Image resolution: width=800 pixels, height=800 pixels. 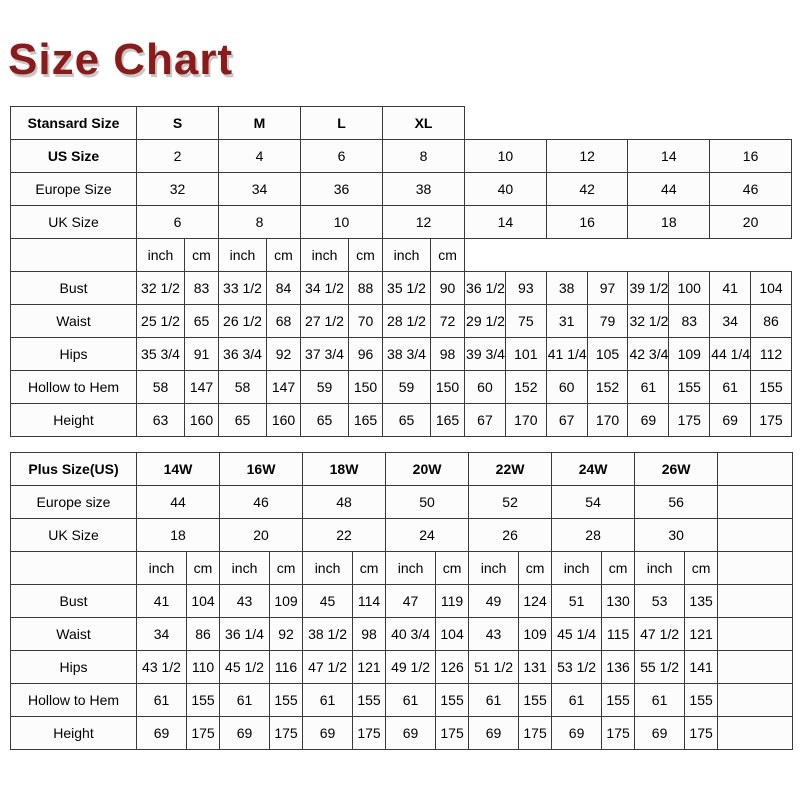 What do you see at coordinates (407, 354) in the screenshot?
I see `cell-value: 38 3/4` at bounding box center [407, 354].